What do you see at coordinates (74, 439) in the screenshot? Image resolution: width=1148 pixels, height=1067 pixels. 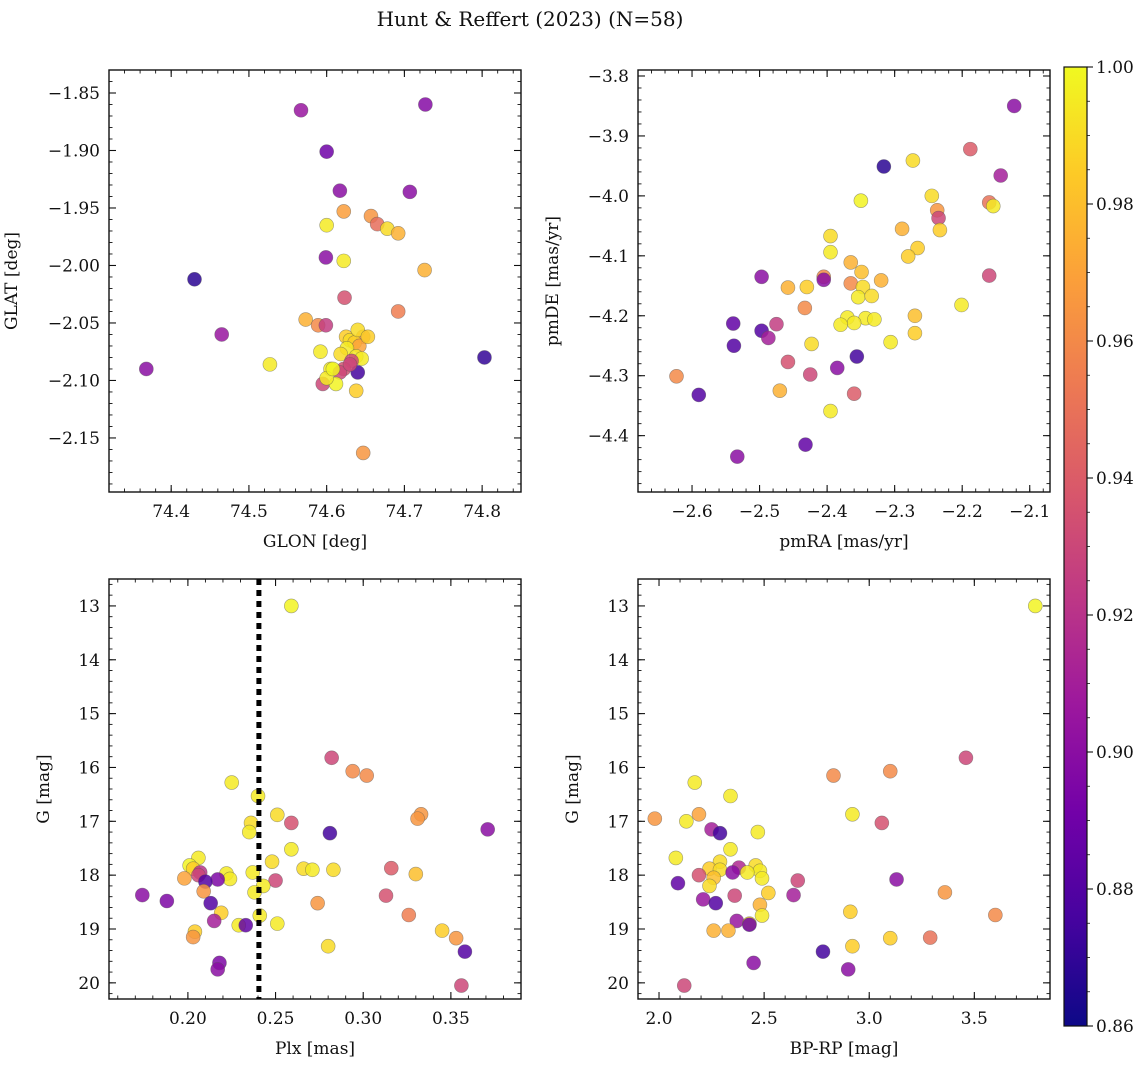 I see `y-tick-label: −2.15` at bounding box center [74, 439].